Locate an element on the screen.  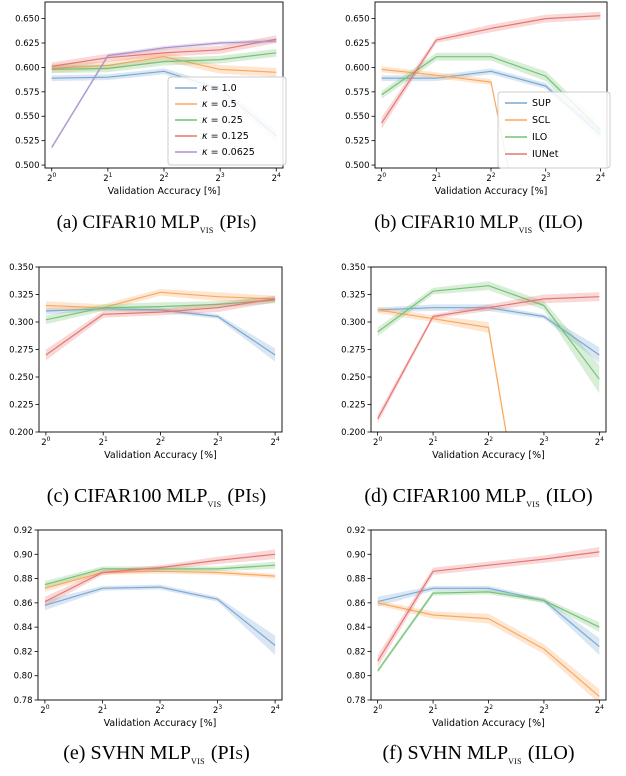
y-tick-label: 0.300 is located at coordinates (353, 323).